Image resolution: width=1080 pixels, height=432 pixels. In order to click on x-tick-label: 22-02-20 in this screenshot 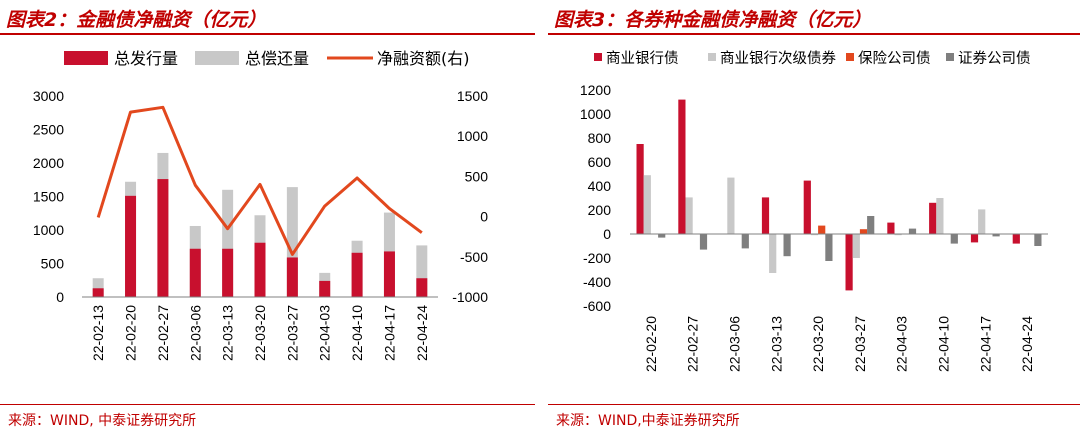, I will do `click(651, 344)`.